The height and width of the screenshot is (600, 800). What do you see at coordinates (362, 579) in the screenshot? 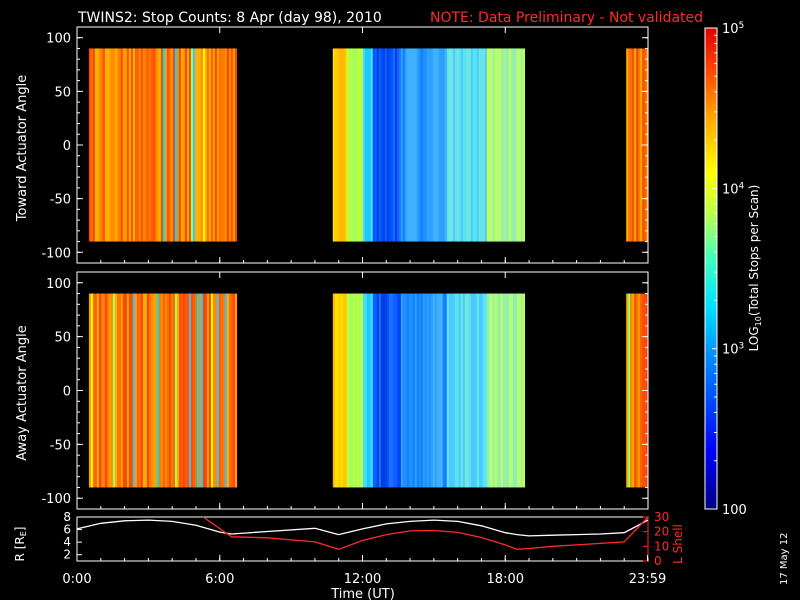
I see `x-tick-label: 12:00` at bounding box center [362, 579].